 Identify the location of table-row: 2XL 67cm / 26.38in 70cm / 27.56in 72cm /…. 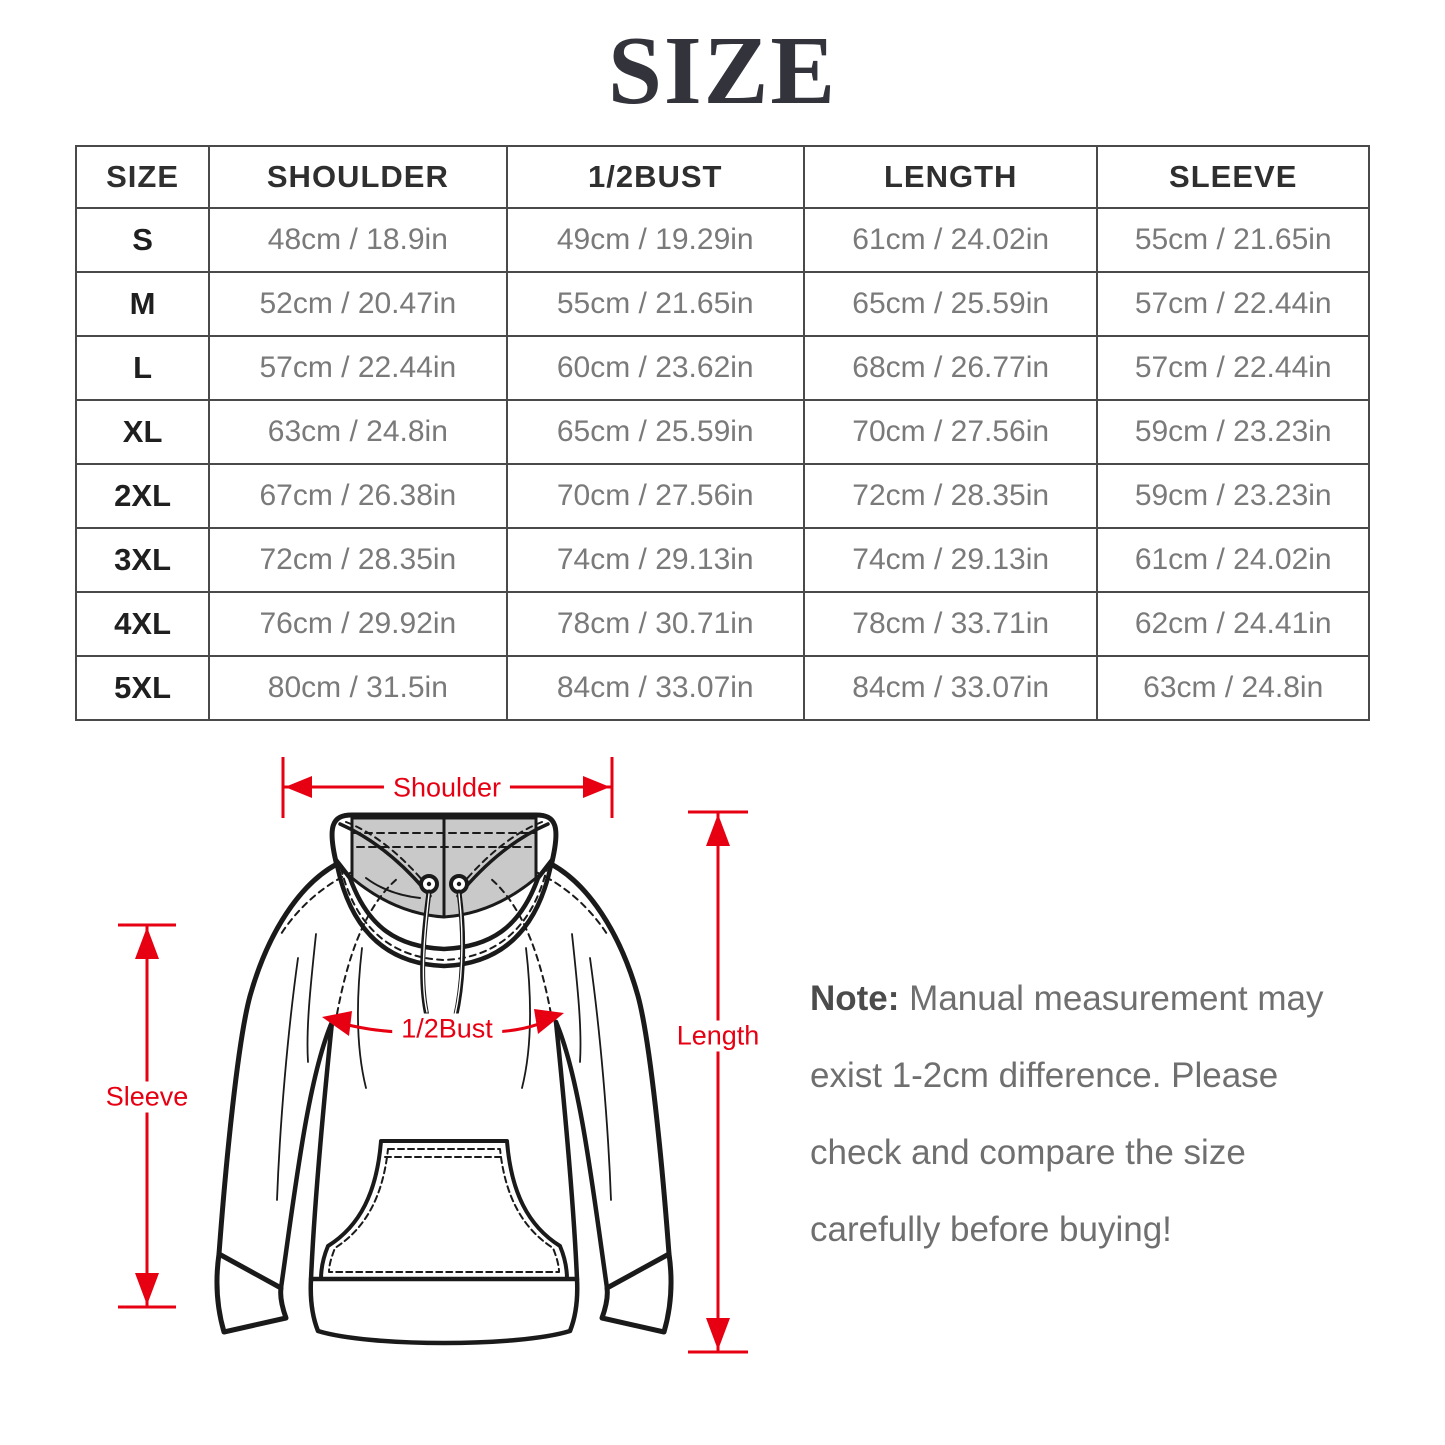
(722, 496).